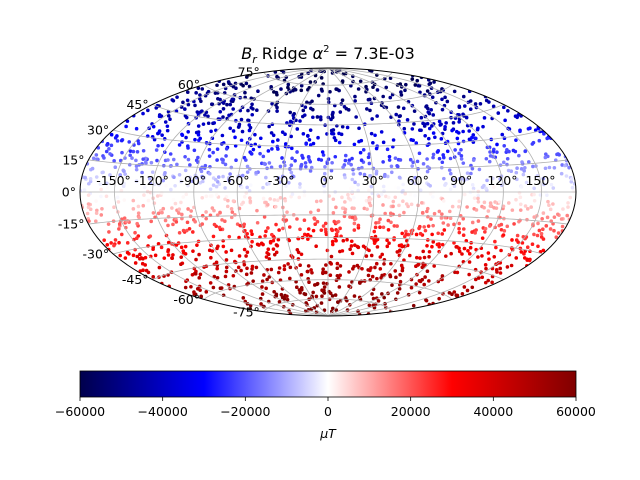  Describe the element at coordinates (69, 192) in the screenshot. I see `lat-tick-label: 0°` at that location.